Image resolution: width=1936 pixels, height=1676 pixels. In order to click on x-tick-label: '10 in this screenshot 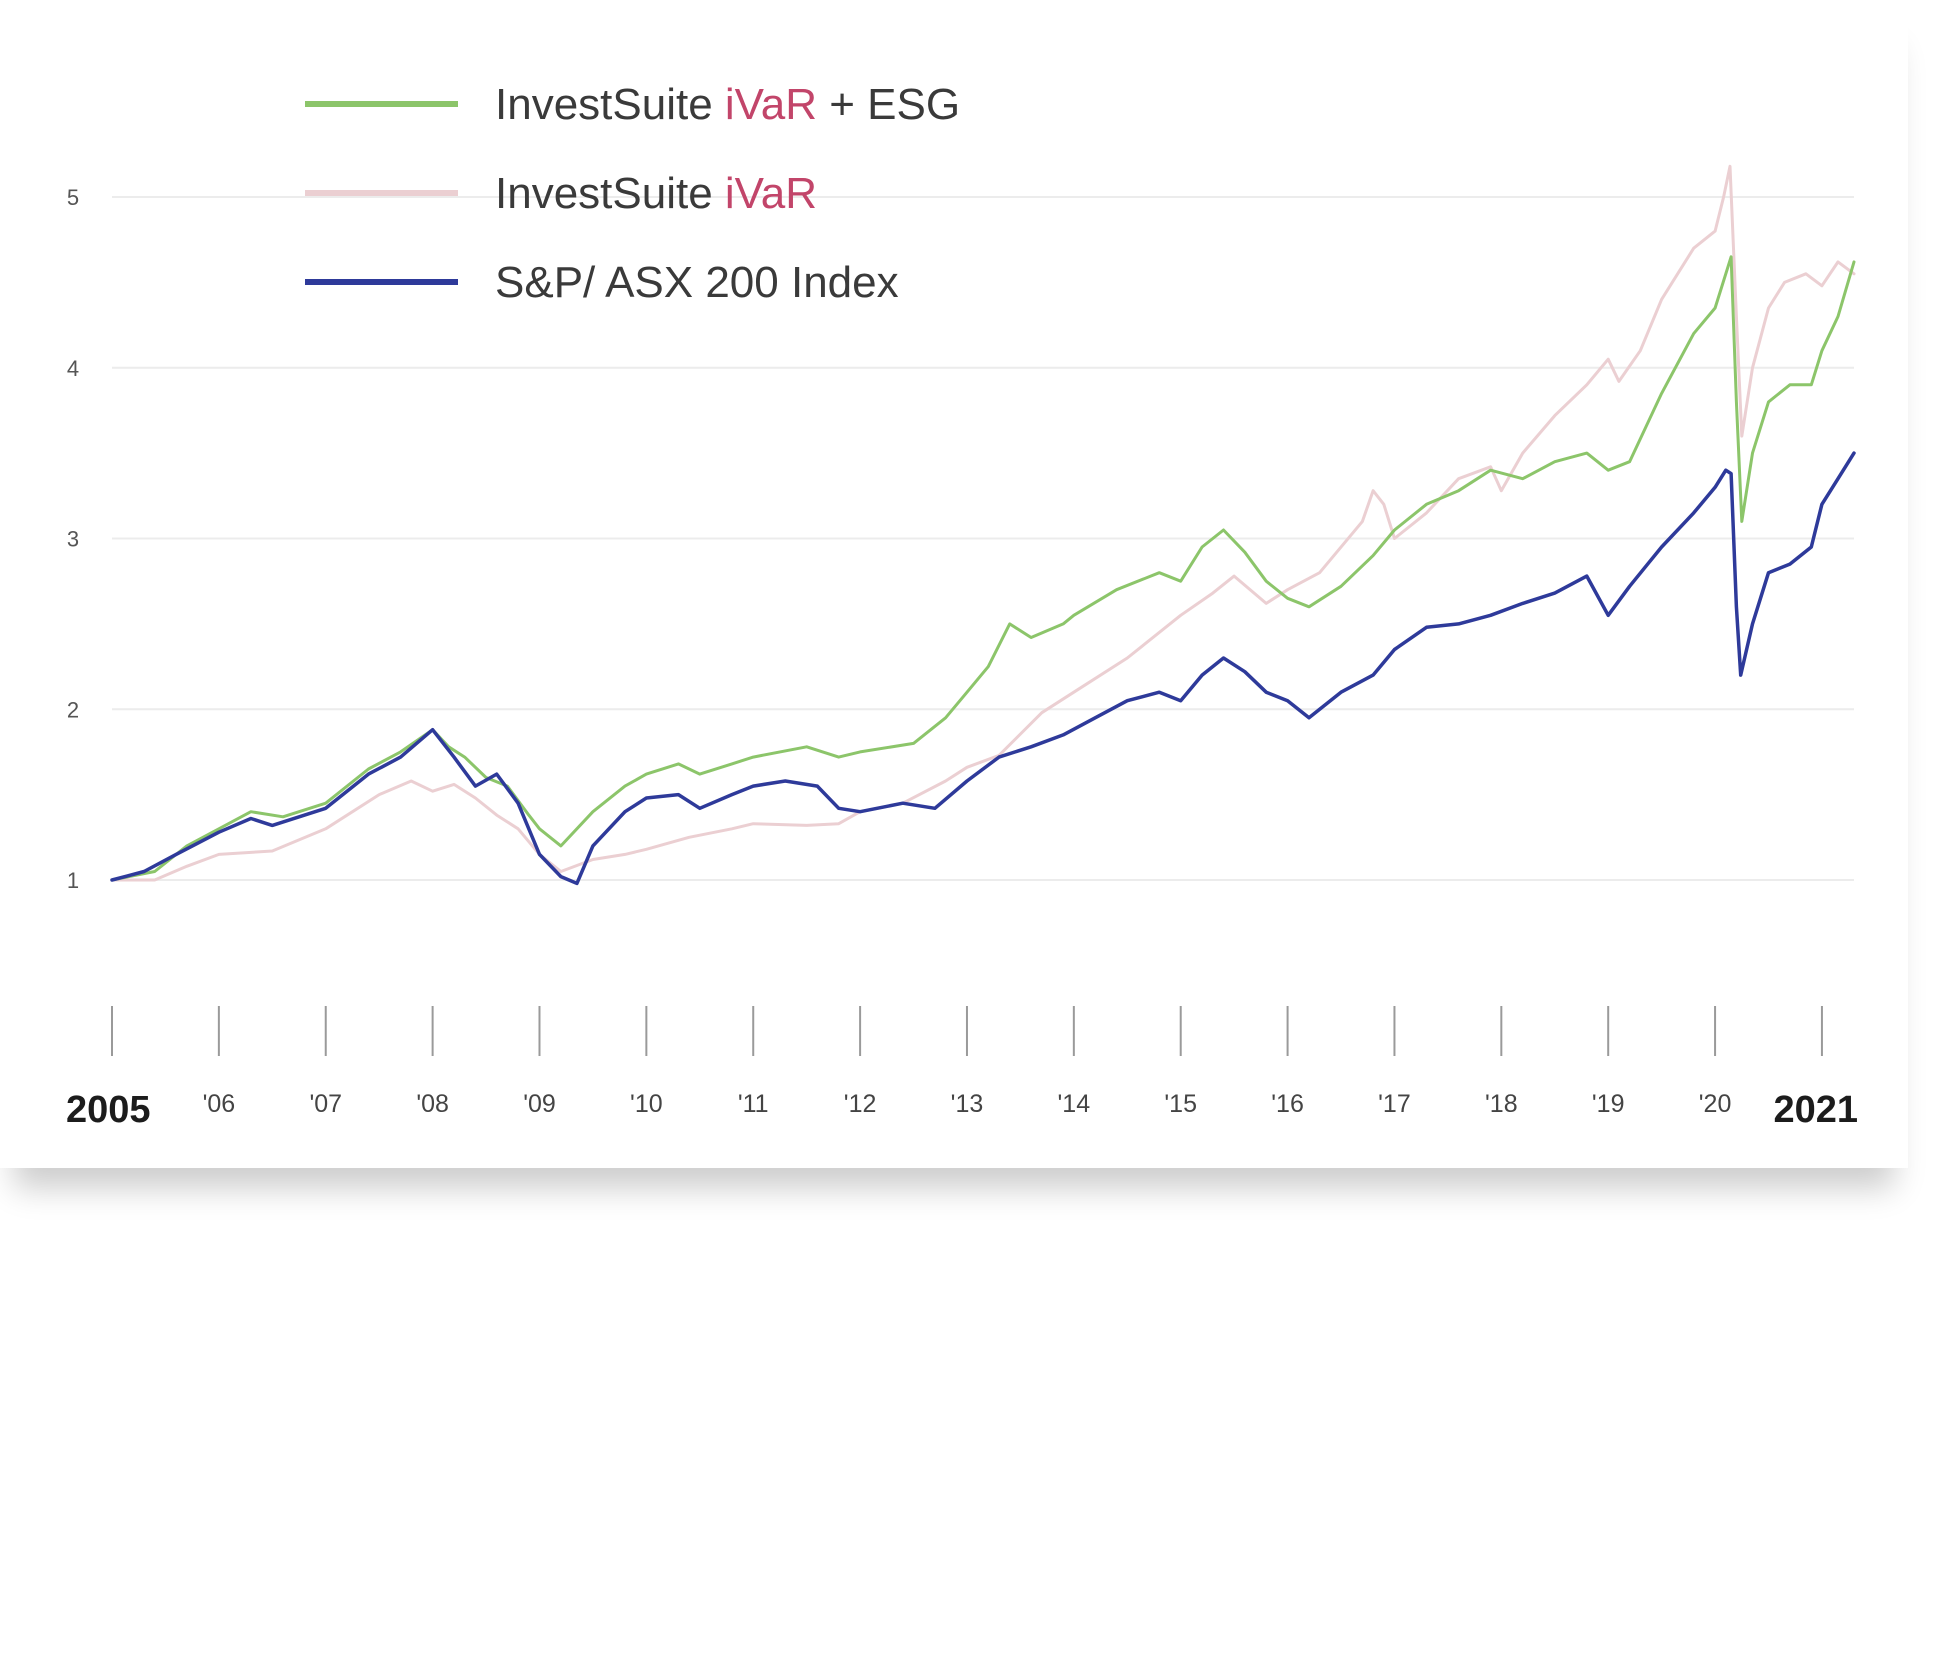, I will do `click(646, 1104)`.